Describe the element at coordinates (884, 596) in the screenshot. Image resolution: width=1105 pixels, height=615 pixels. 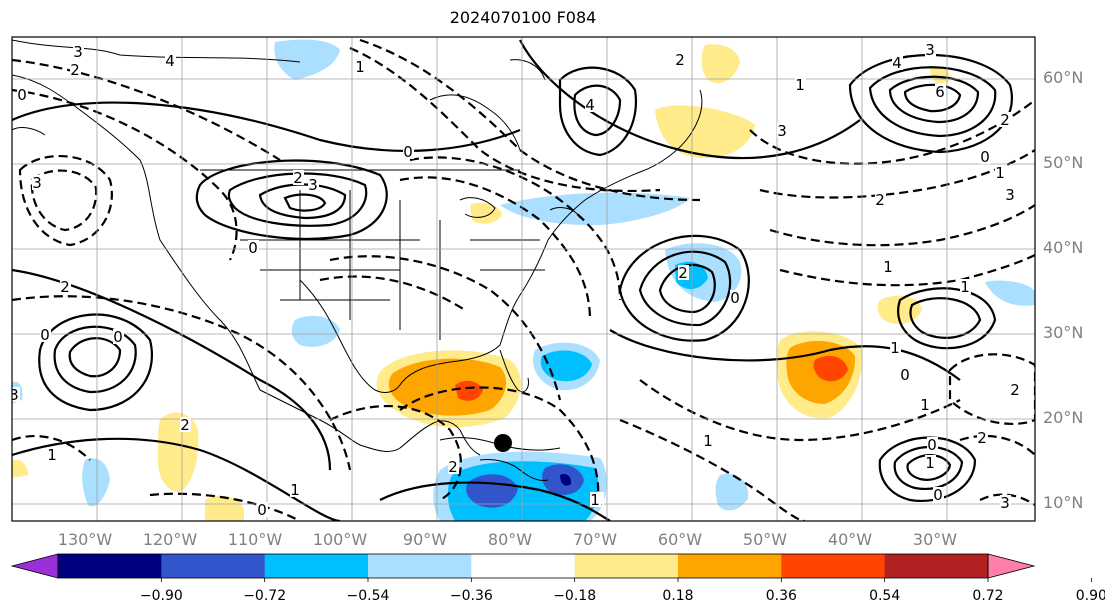
I see `colorbar-tick-label: 0.54` at that location.